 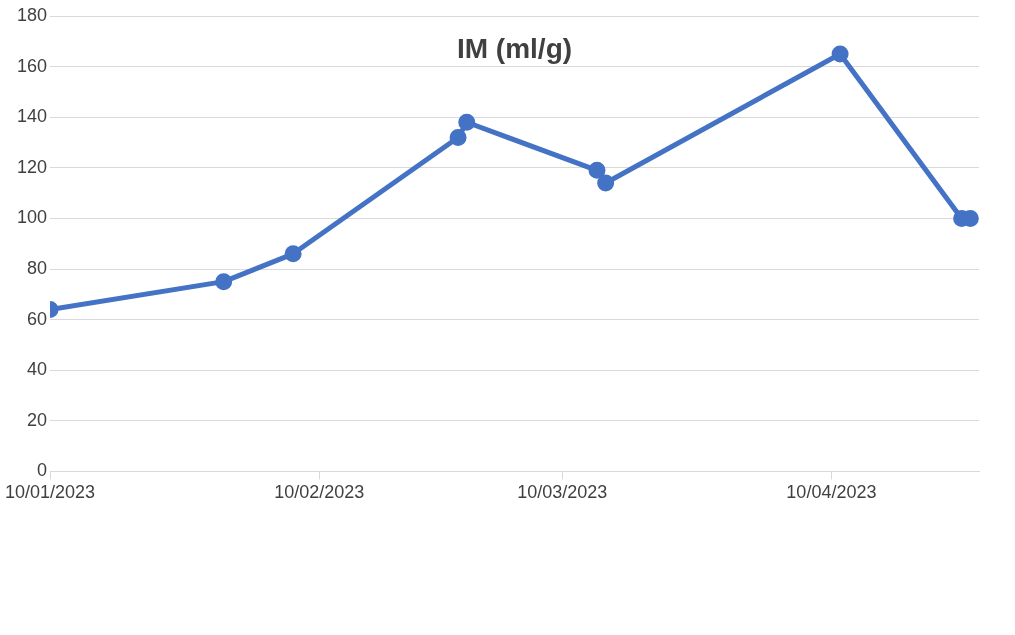 What do you see at coordinates (37, 369) in the screenshot?
I see `y-tick-label: 40` at bounding box center [37, 369].